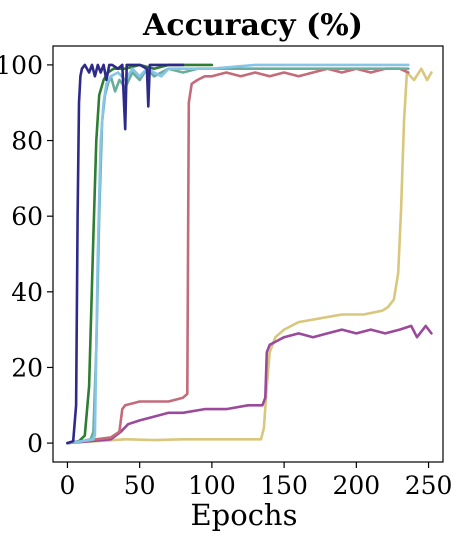  What do you see at coordinates (27, 216) in the screenshot?
I see `y-tick-label: 60` at bounding box center [27, 216].